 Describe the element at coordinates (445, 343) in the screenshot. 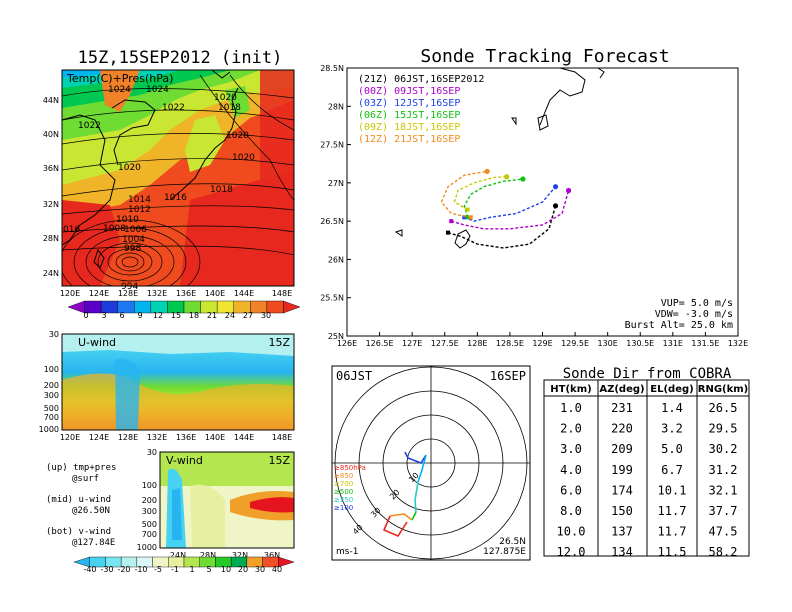

I see `track-x-tick-label: 127.5E` at that location.